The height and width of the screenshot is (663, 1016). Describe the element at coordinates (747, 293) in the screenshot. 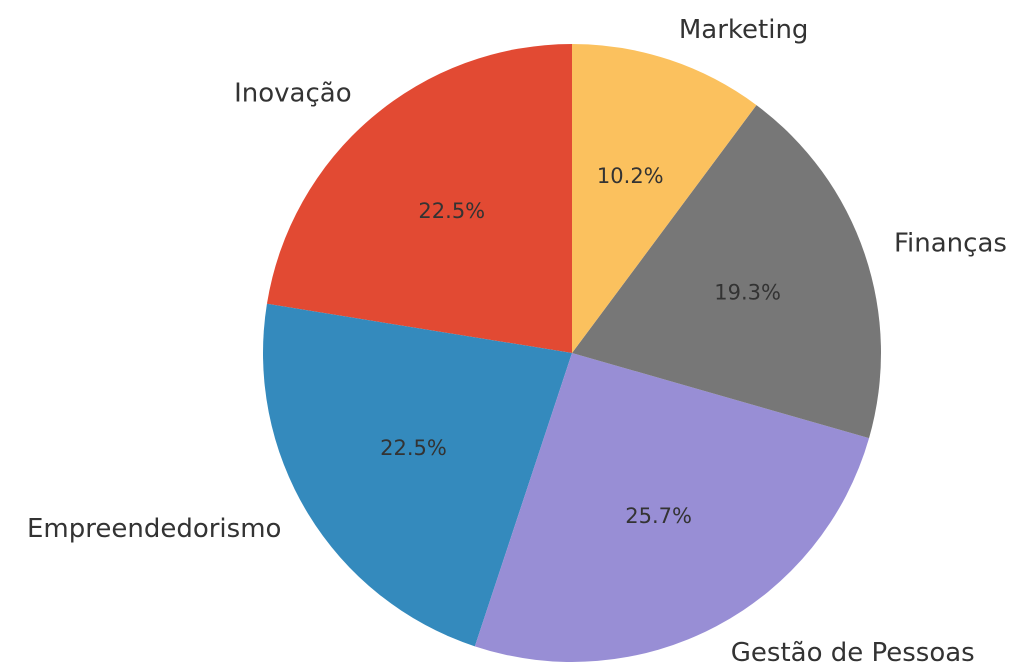

I see `value-label: 19.3%` at that location.